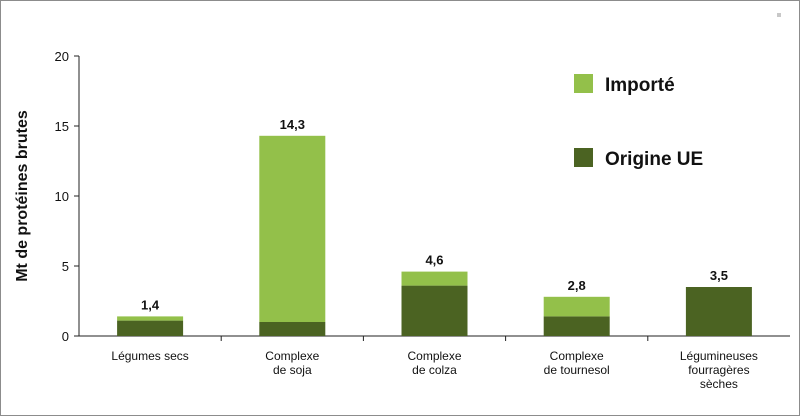 This screenshot has width=800, height=416. Describe the element at coordinates (150, 304) in the screenshot. I see `data-label: 1,4` at that location.